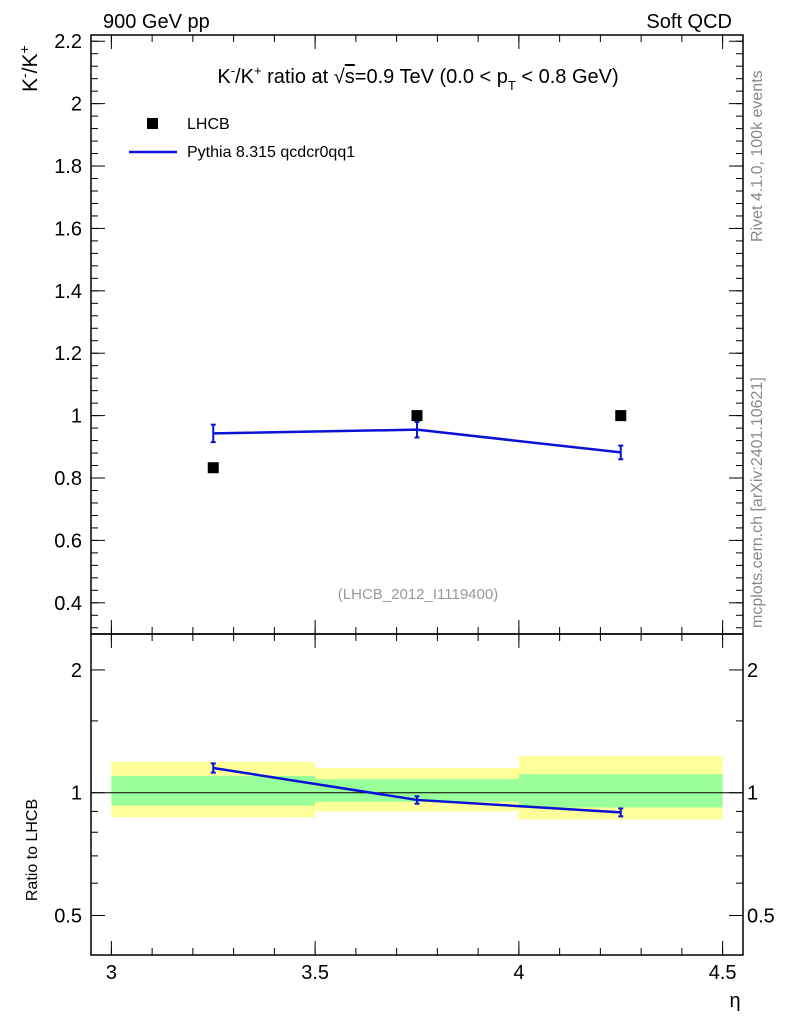 The height and width of the screenshot is (1024, 786). I want to click on y-tick-label: 0.6, so click(68, 541).